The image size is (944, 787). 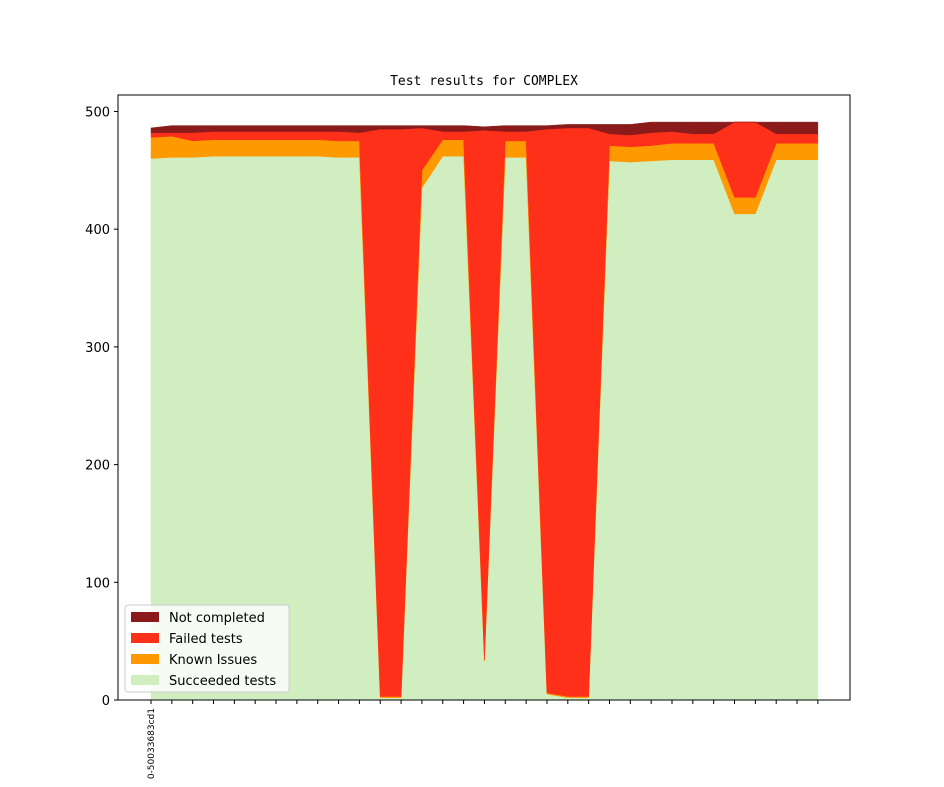 I want to click on y-tick-label: 300, so click(x=97, y=348).